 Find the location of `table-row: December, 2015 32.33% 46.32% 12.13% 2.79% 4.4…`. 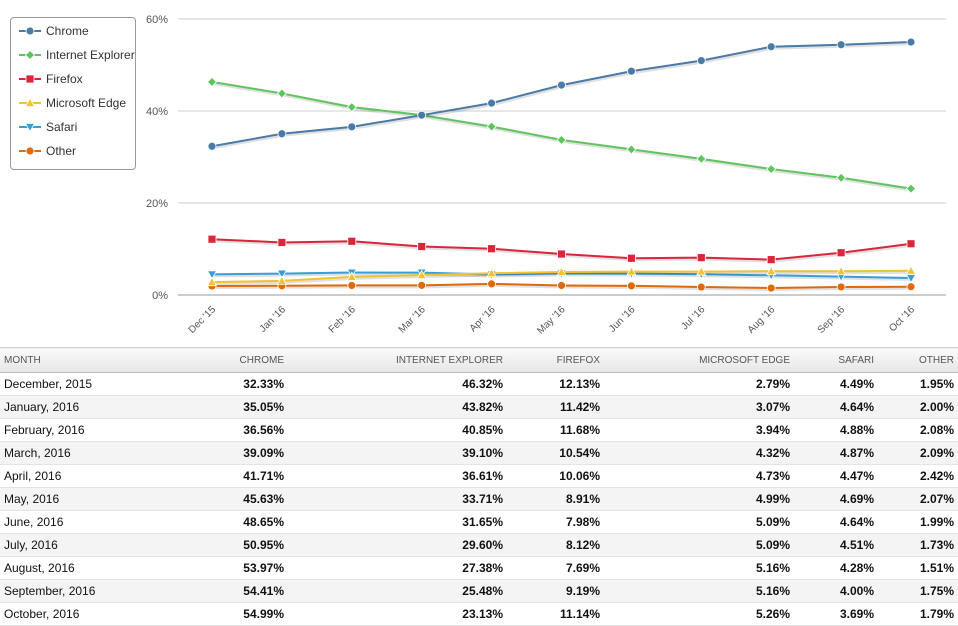

table-row: December, 2015 32.33% 46.32% 12.13% 2.79% 4.4… is located at coordinates (479, 384).